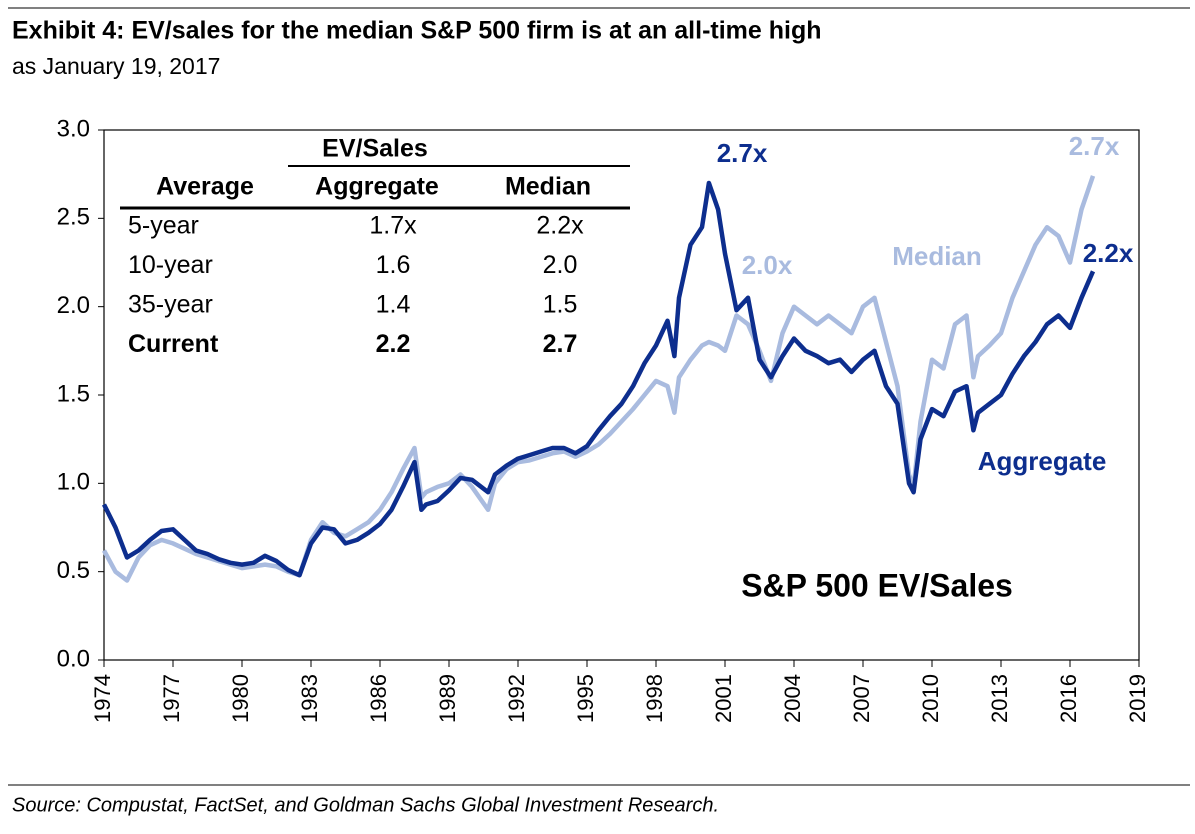 This screenshot has height=834, width=1195. Describe the element at coordinates (73, 658) in the screenshot. I see `y-tick-label: 0.0` at that location.